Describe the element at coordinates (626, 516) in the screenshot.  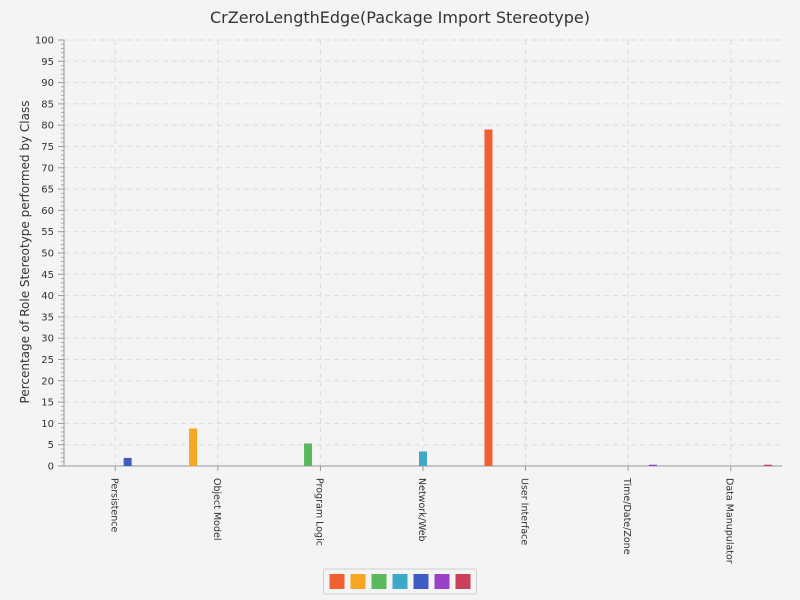
I see `x-tick-label: Time/Date/Zone` at that location.